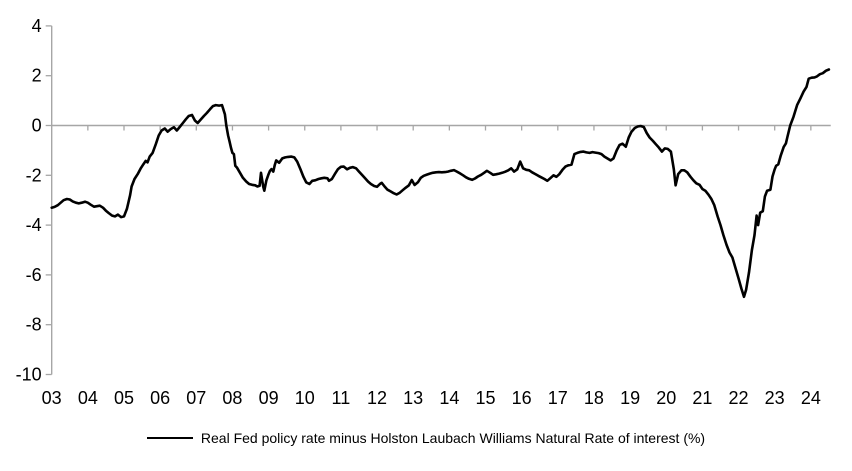 The image size is (852, 471). What do you see at coordinates (305, 398) in the screenshot?
I see `x-tick-label: 10` at bounding box center [305, 398].